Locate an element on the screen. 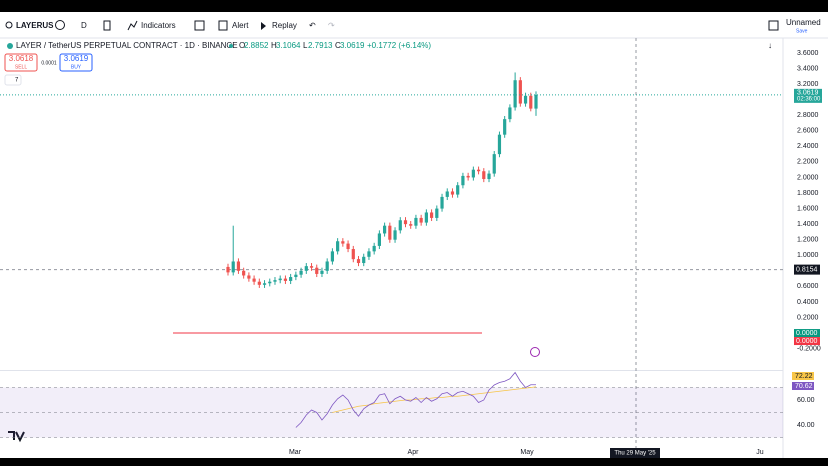  y-tick-label: 1.6000 is located at coordinates (808, 208).